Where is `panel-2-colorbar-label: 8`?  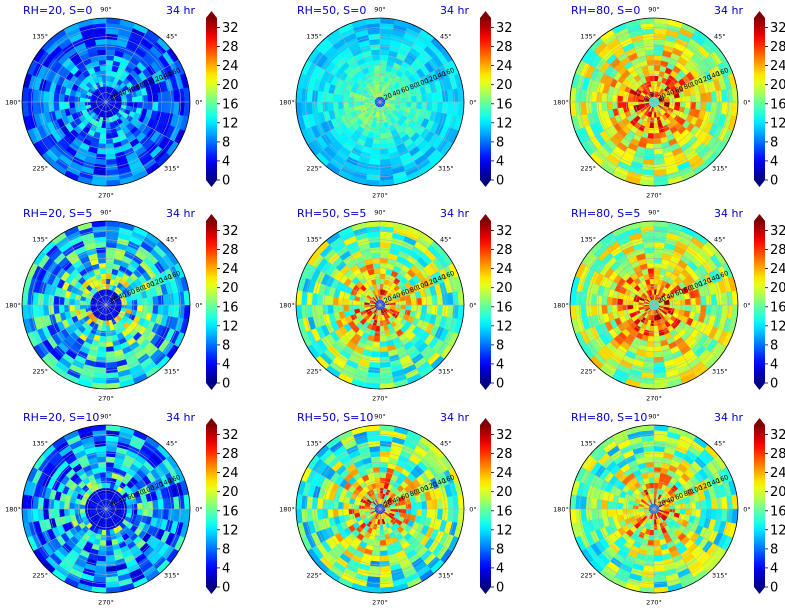
panel-2-colorbar-label: 8 is located at coordinates (500, 142).